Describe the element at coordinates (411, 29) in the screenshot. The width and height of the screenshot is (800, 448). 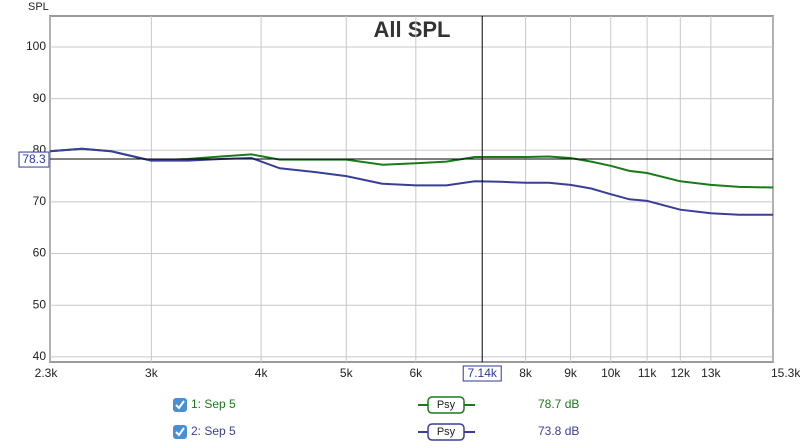
I see `chart-title: All SPL` at that location.